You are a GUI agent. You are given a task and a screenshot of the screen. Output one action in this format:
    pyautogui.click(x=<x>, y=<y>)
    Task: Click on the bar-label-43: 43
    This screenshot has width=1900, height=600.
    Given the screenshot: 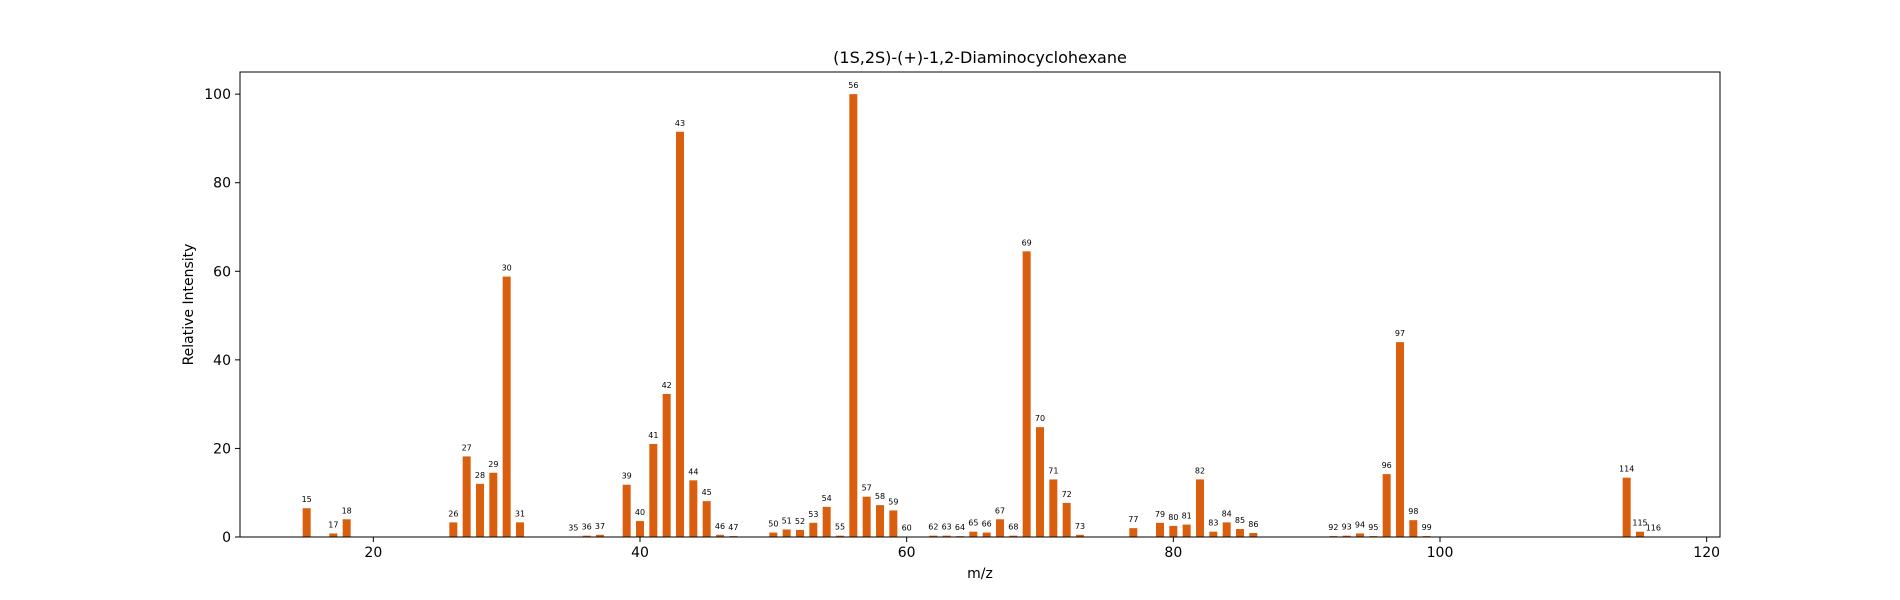 What is the action you would take?
    pyautogui.click(x=680, y=123)
    